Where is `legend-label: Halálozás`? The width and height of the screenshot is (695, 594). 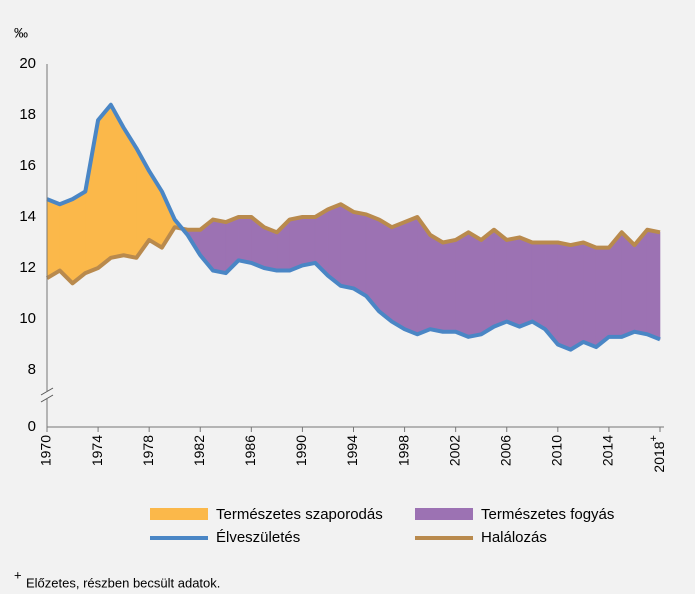 legend-label: Halálozás is located at coordinates (514, 537).